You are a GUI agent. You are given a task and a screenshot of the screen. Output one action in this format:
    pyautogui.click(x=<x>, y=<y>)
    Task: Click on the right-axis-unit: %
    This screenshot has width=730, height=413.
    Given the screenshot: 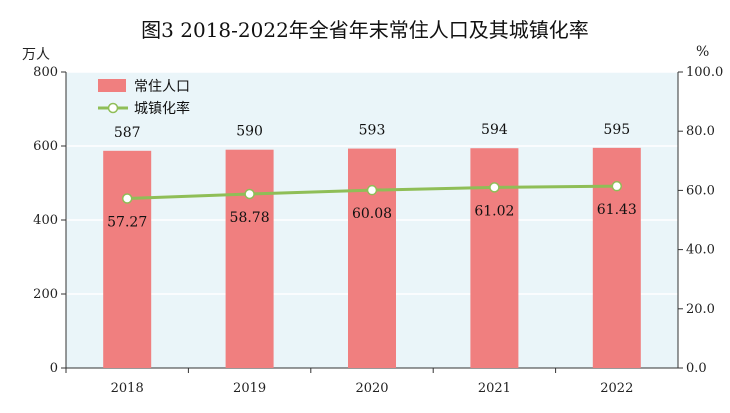 What is the action you would take?
    pyautogui.click(x=703, y=52)
    